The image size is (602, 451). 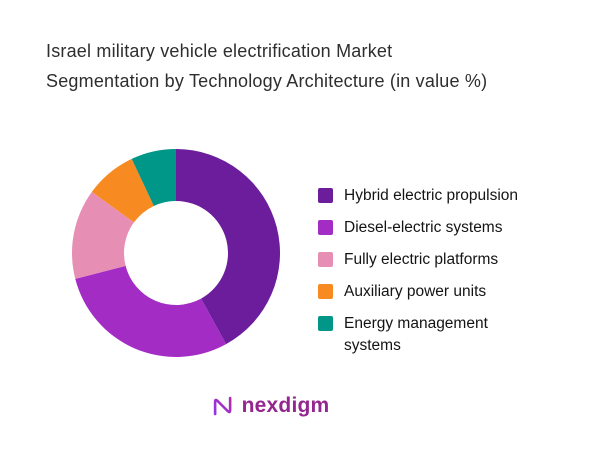 I want to click on logo-text: nexdigm, so click(x=285, y=405).